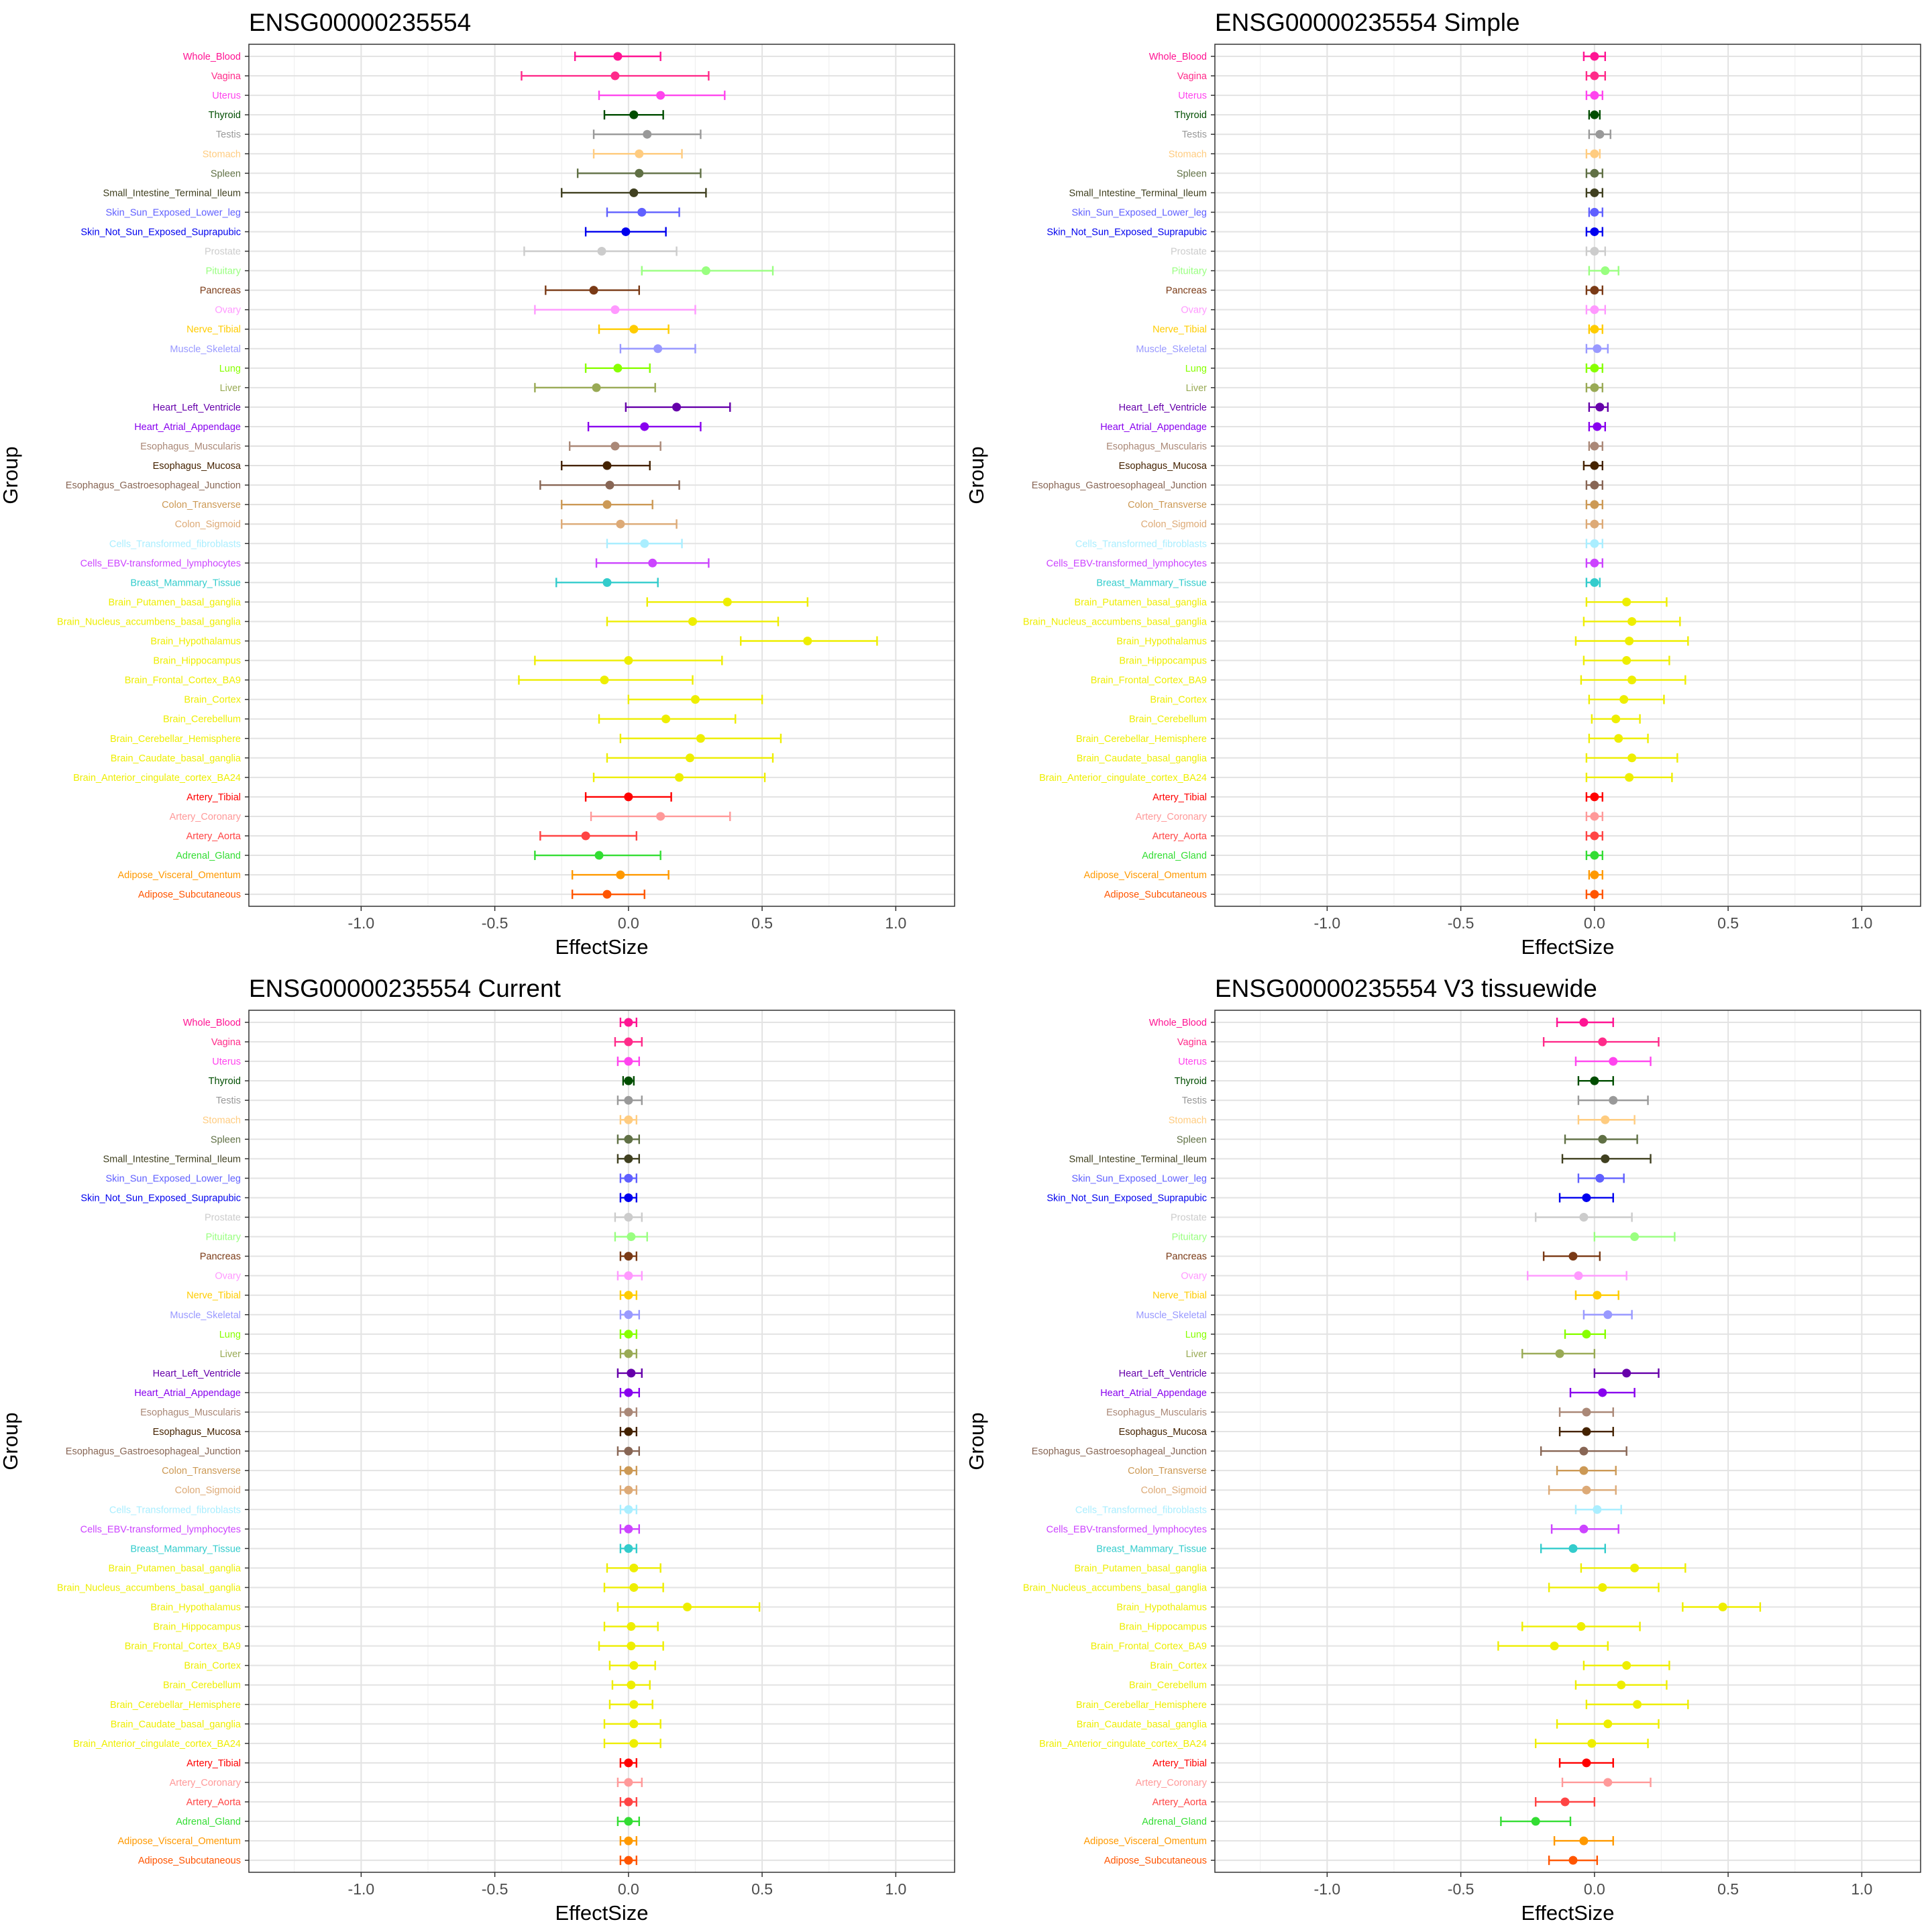  What do you see at coordinates (667, 719) in the screenshot?
I see `errorbar-Brain_Cerebellum` at bounding box center [667, 719].